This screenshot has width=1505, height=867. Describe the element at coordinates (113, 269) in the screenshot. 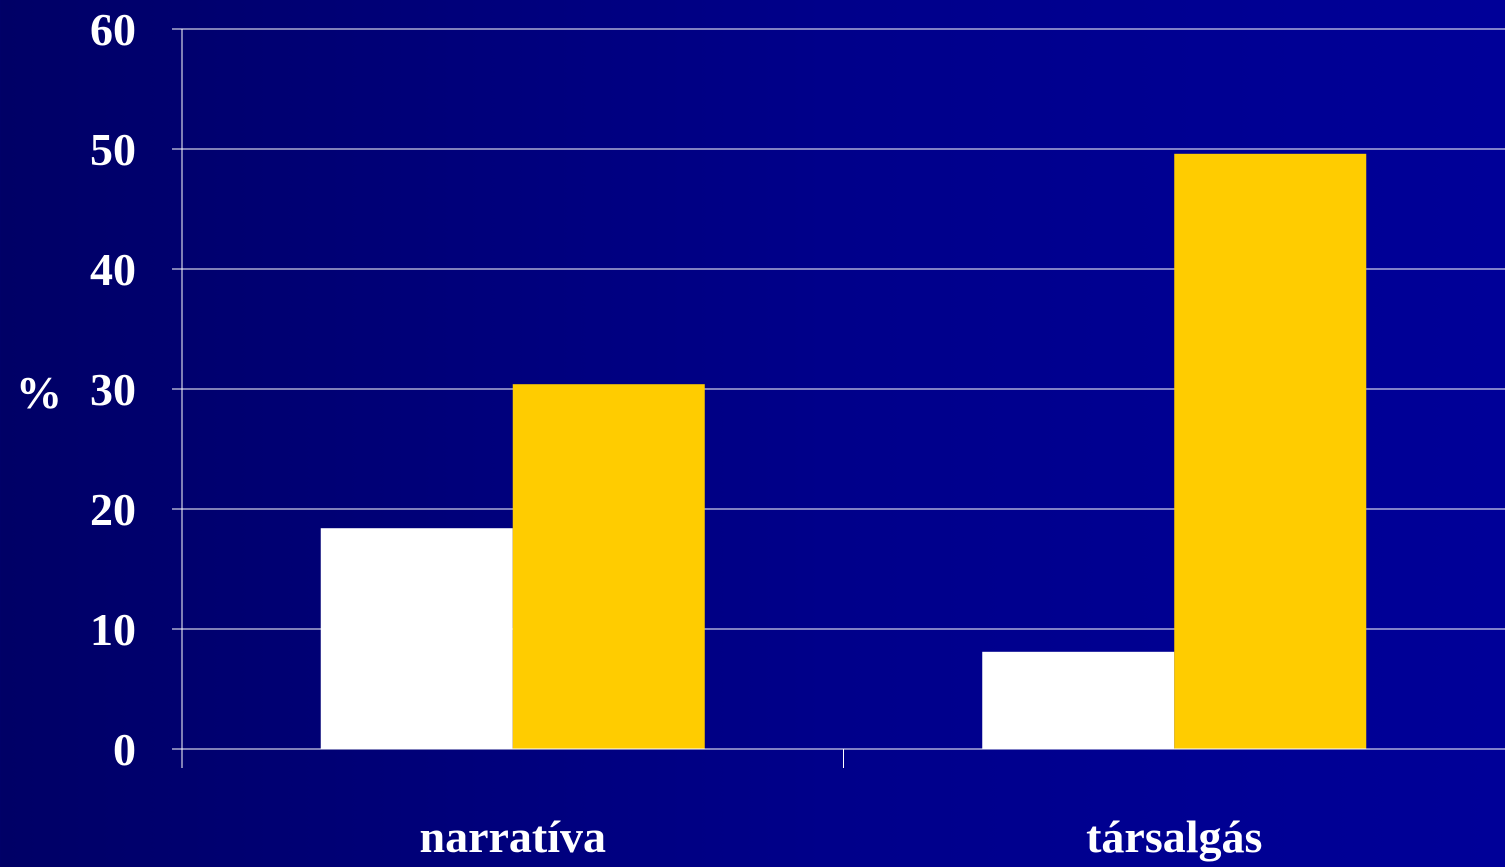

I see `y-tick-label: 40` at that location.